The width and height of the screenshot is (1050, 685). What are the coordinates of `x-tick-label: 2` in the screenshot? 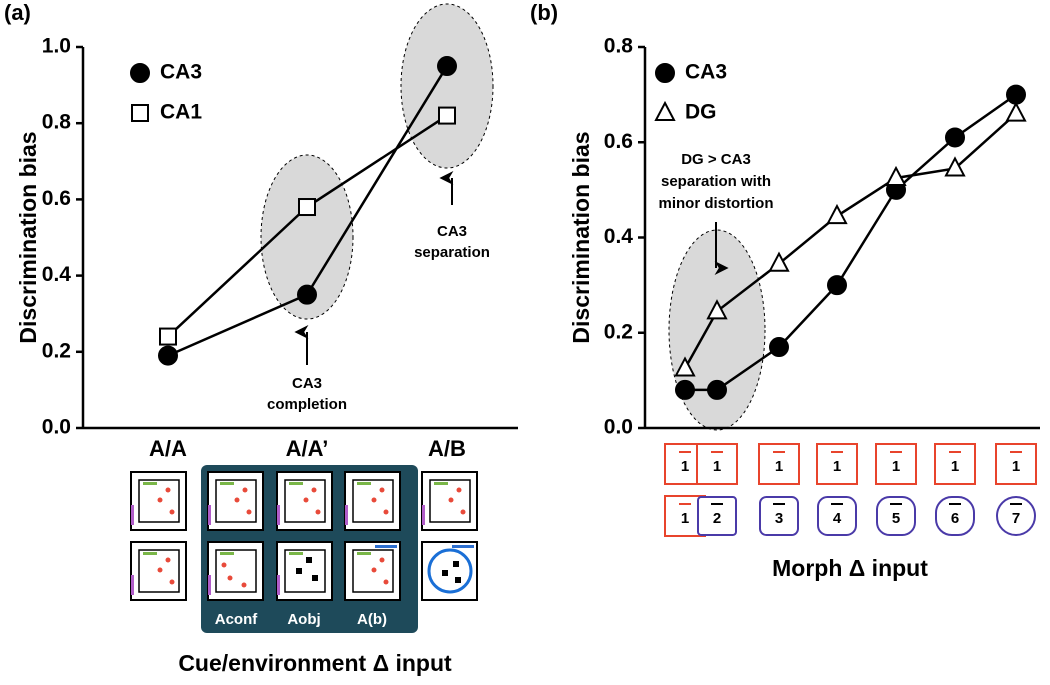 It's located at (717, 518).